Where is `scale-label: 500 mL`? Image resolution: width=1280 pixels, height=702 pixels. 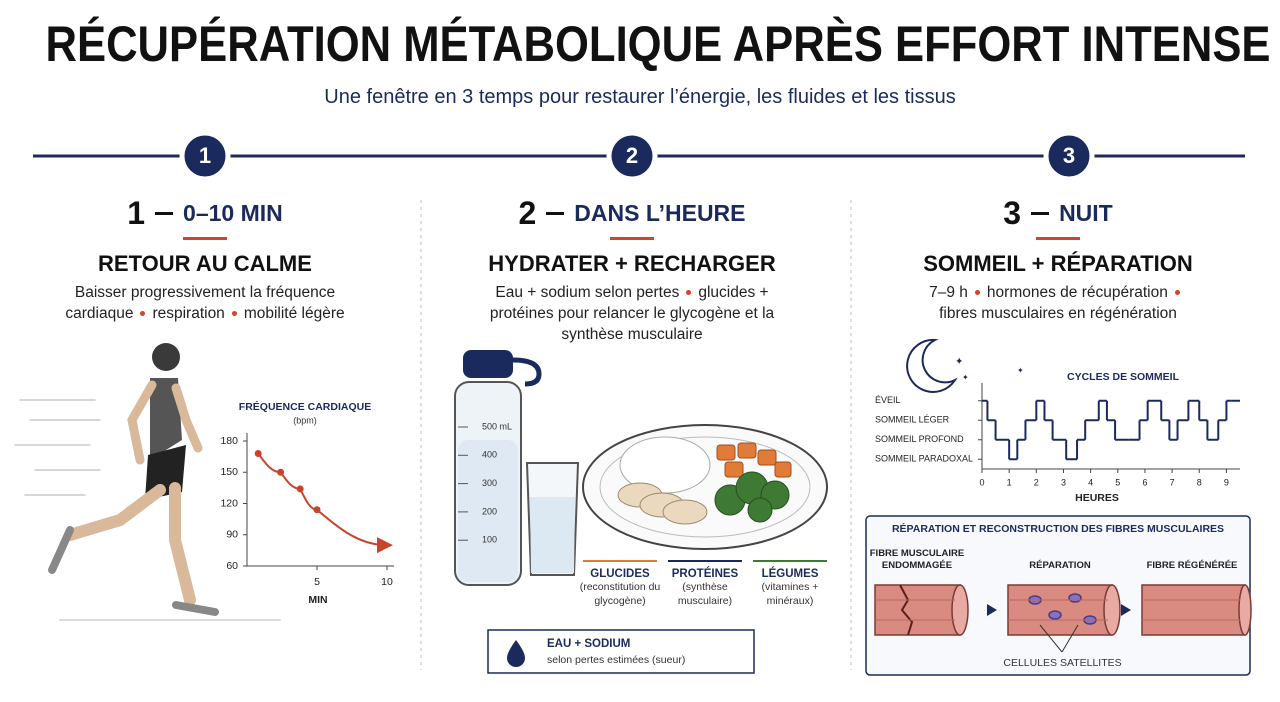 scale-label: 500 mL is located at coordinates (497, 426).